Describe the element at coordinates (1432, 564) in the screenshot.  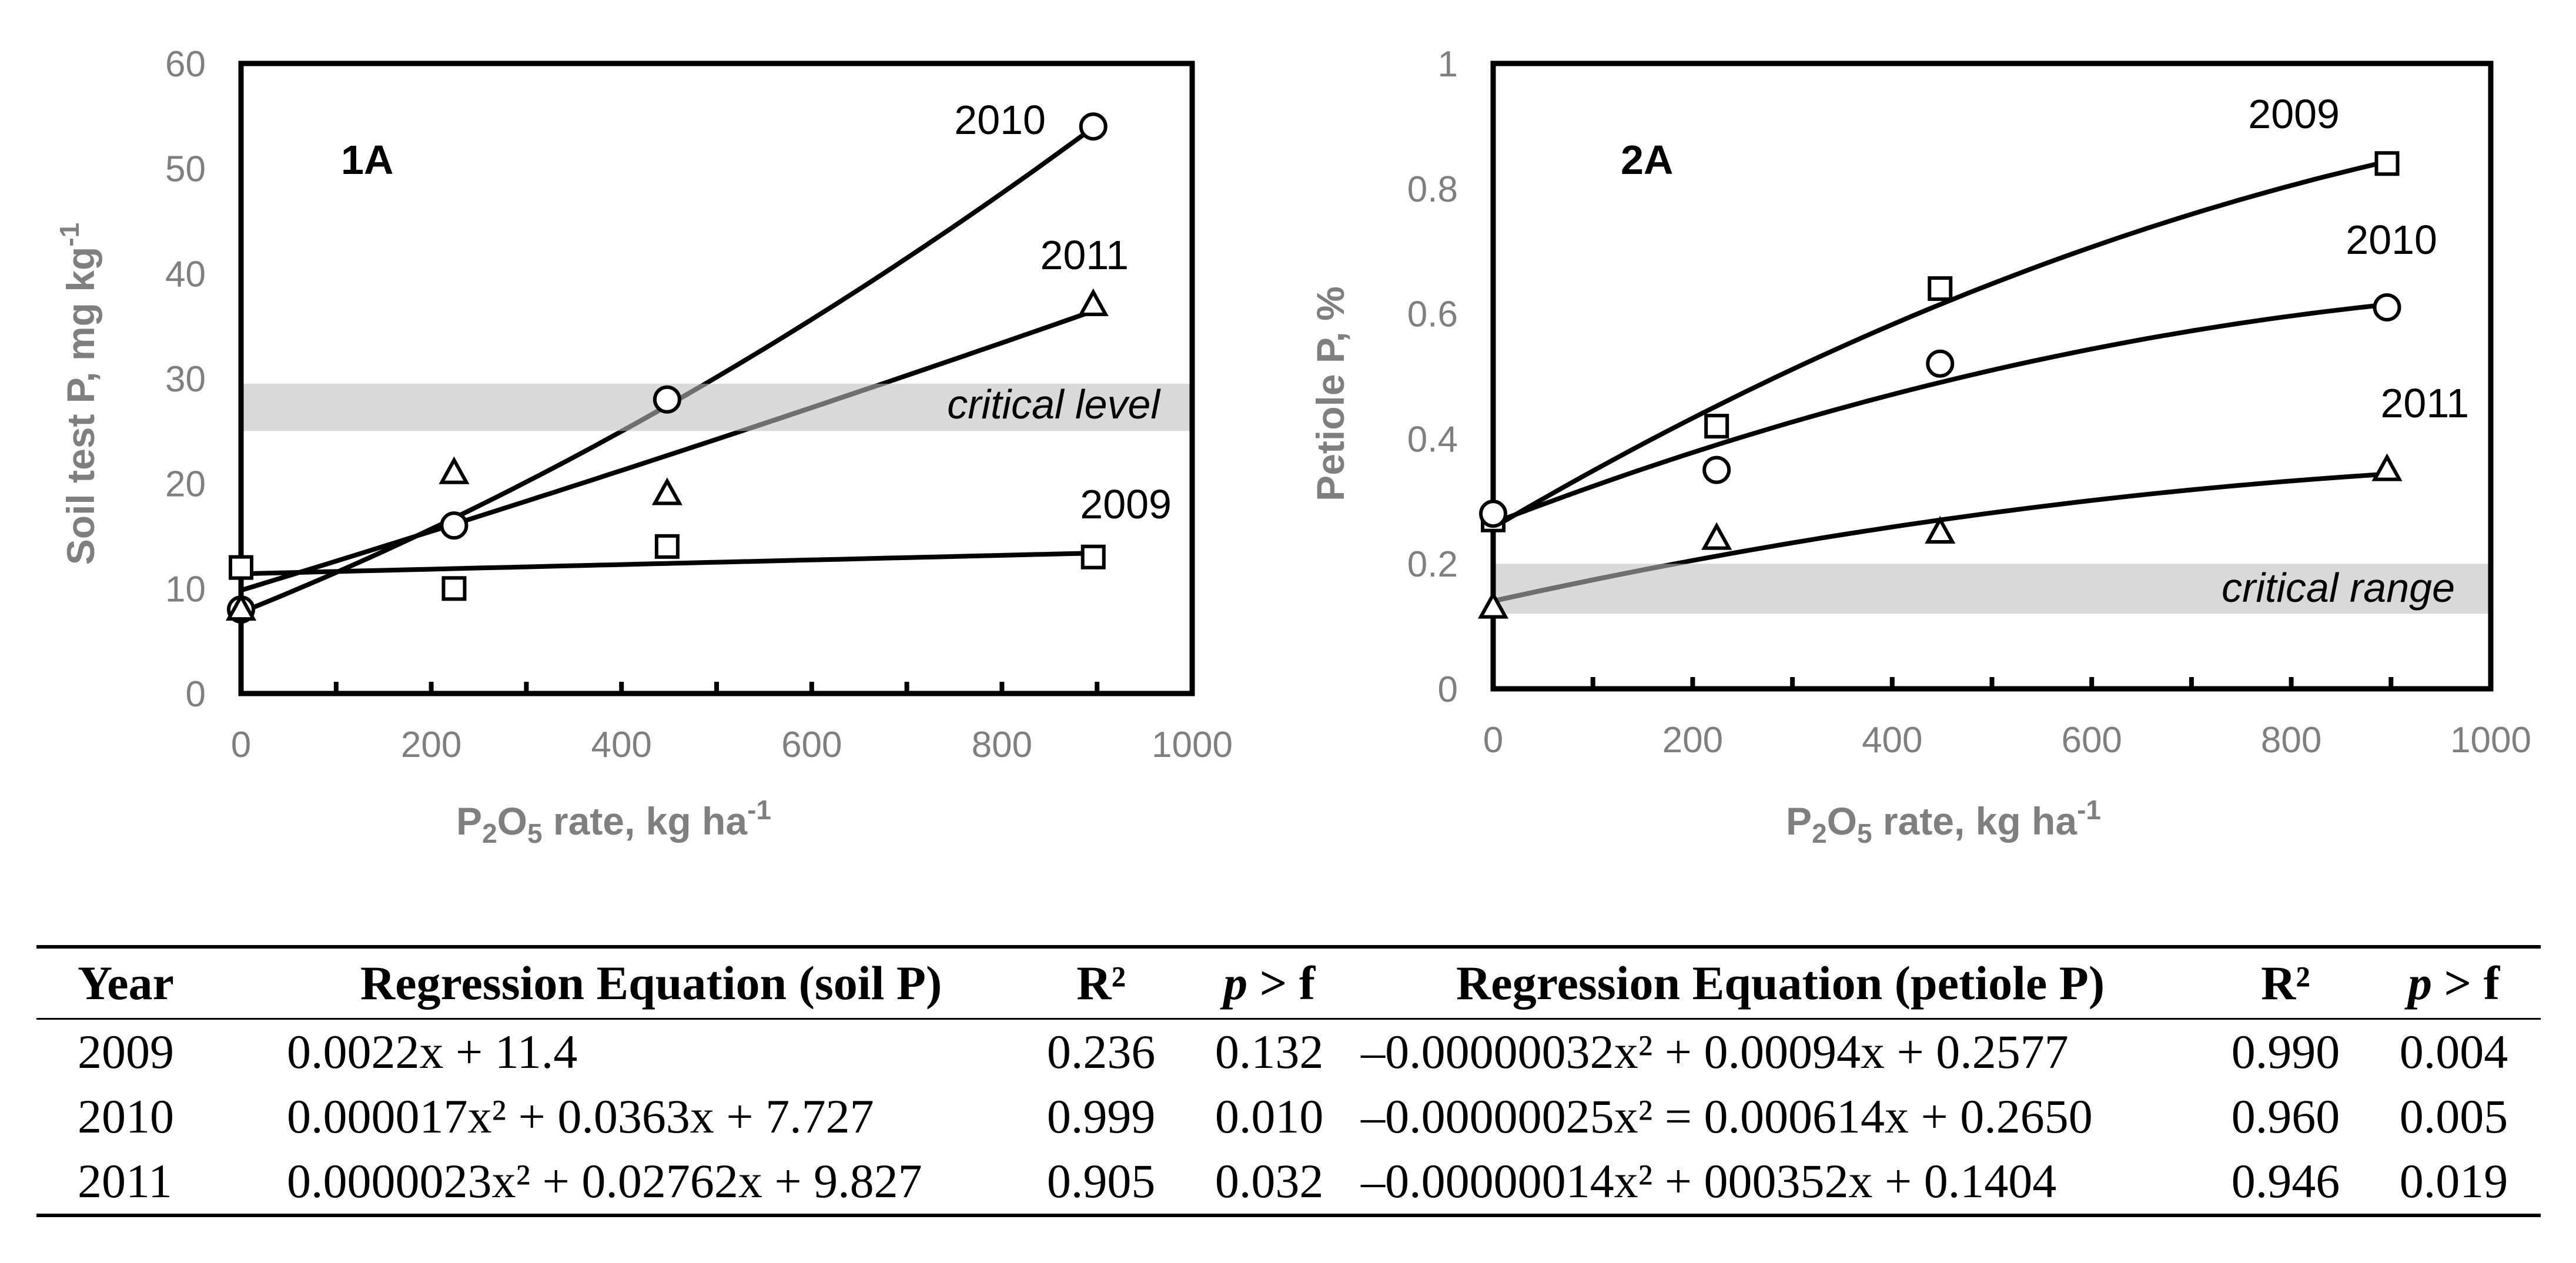
I see `y-tick-label: 0.2` at that location.